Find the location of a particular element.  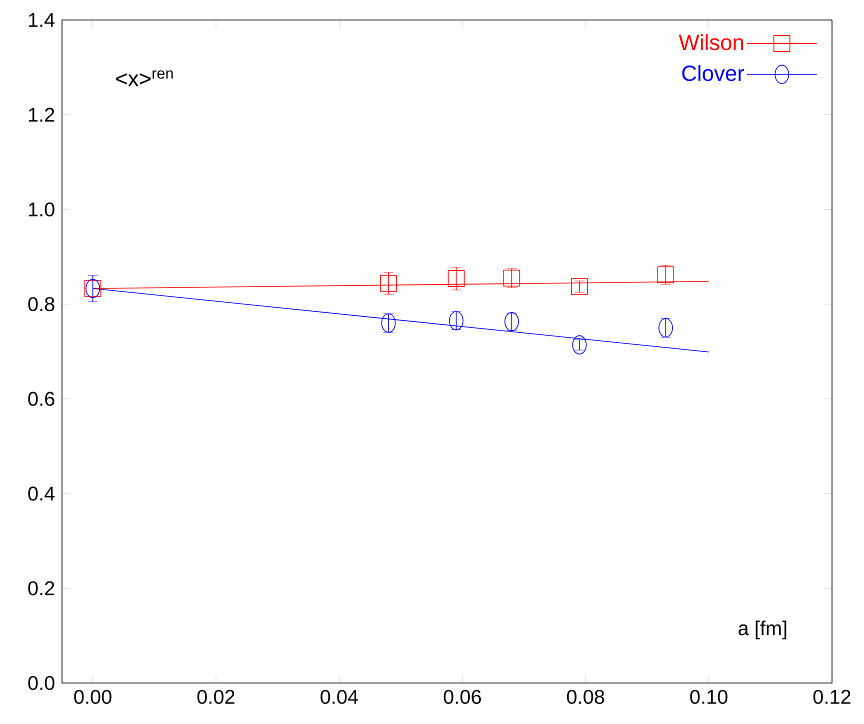

y-tick-label: 1.0 is located at coordinates (41, 209).